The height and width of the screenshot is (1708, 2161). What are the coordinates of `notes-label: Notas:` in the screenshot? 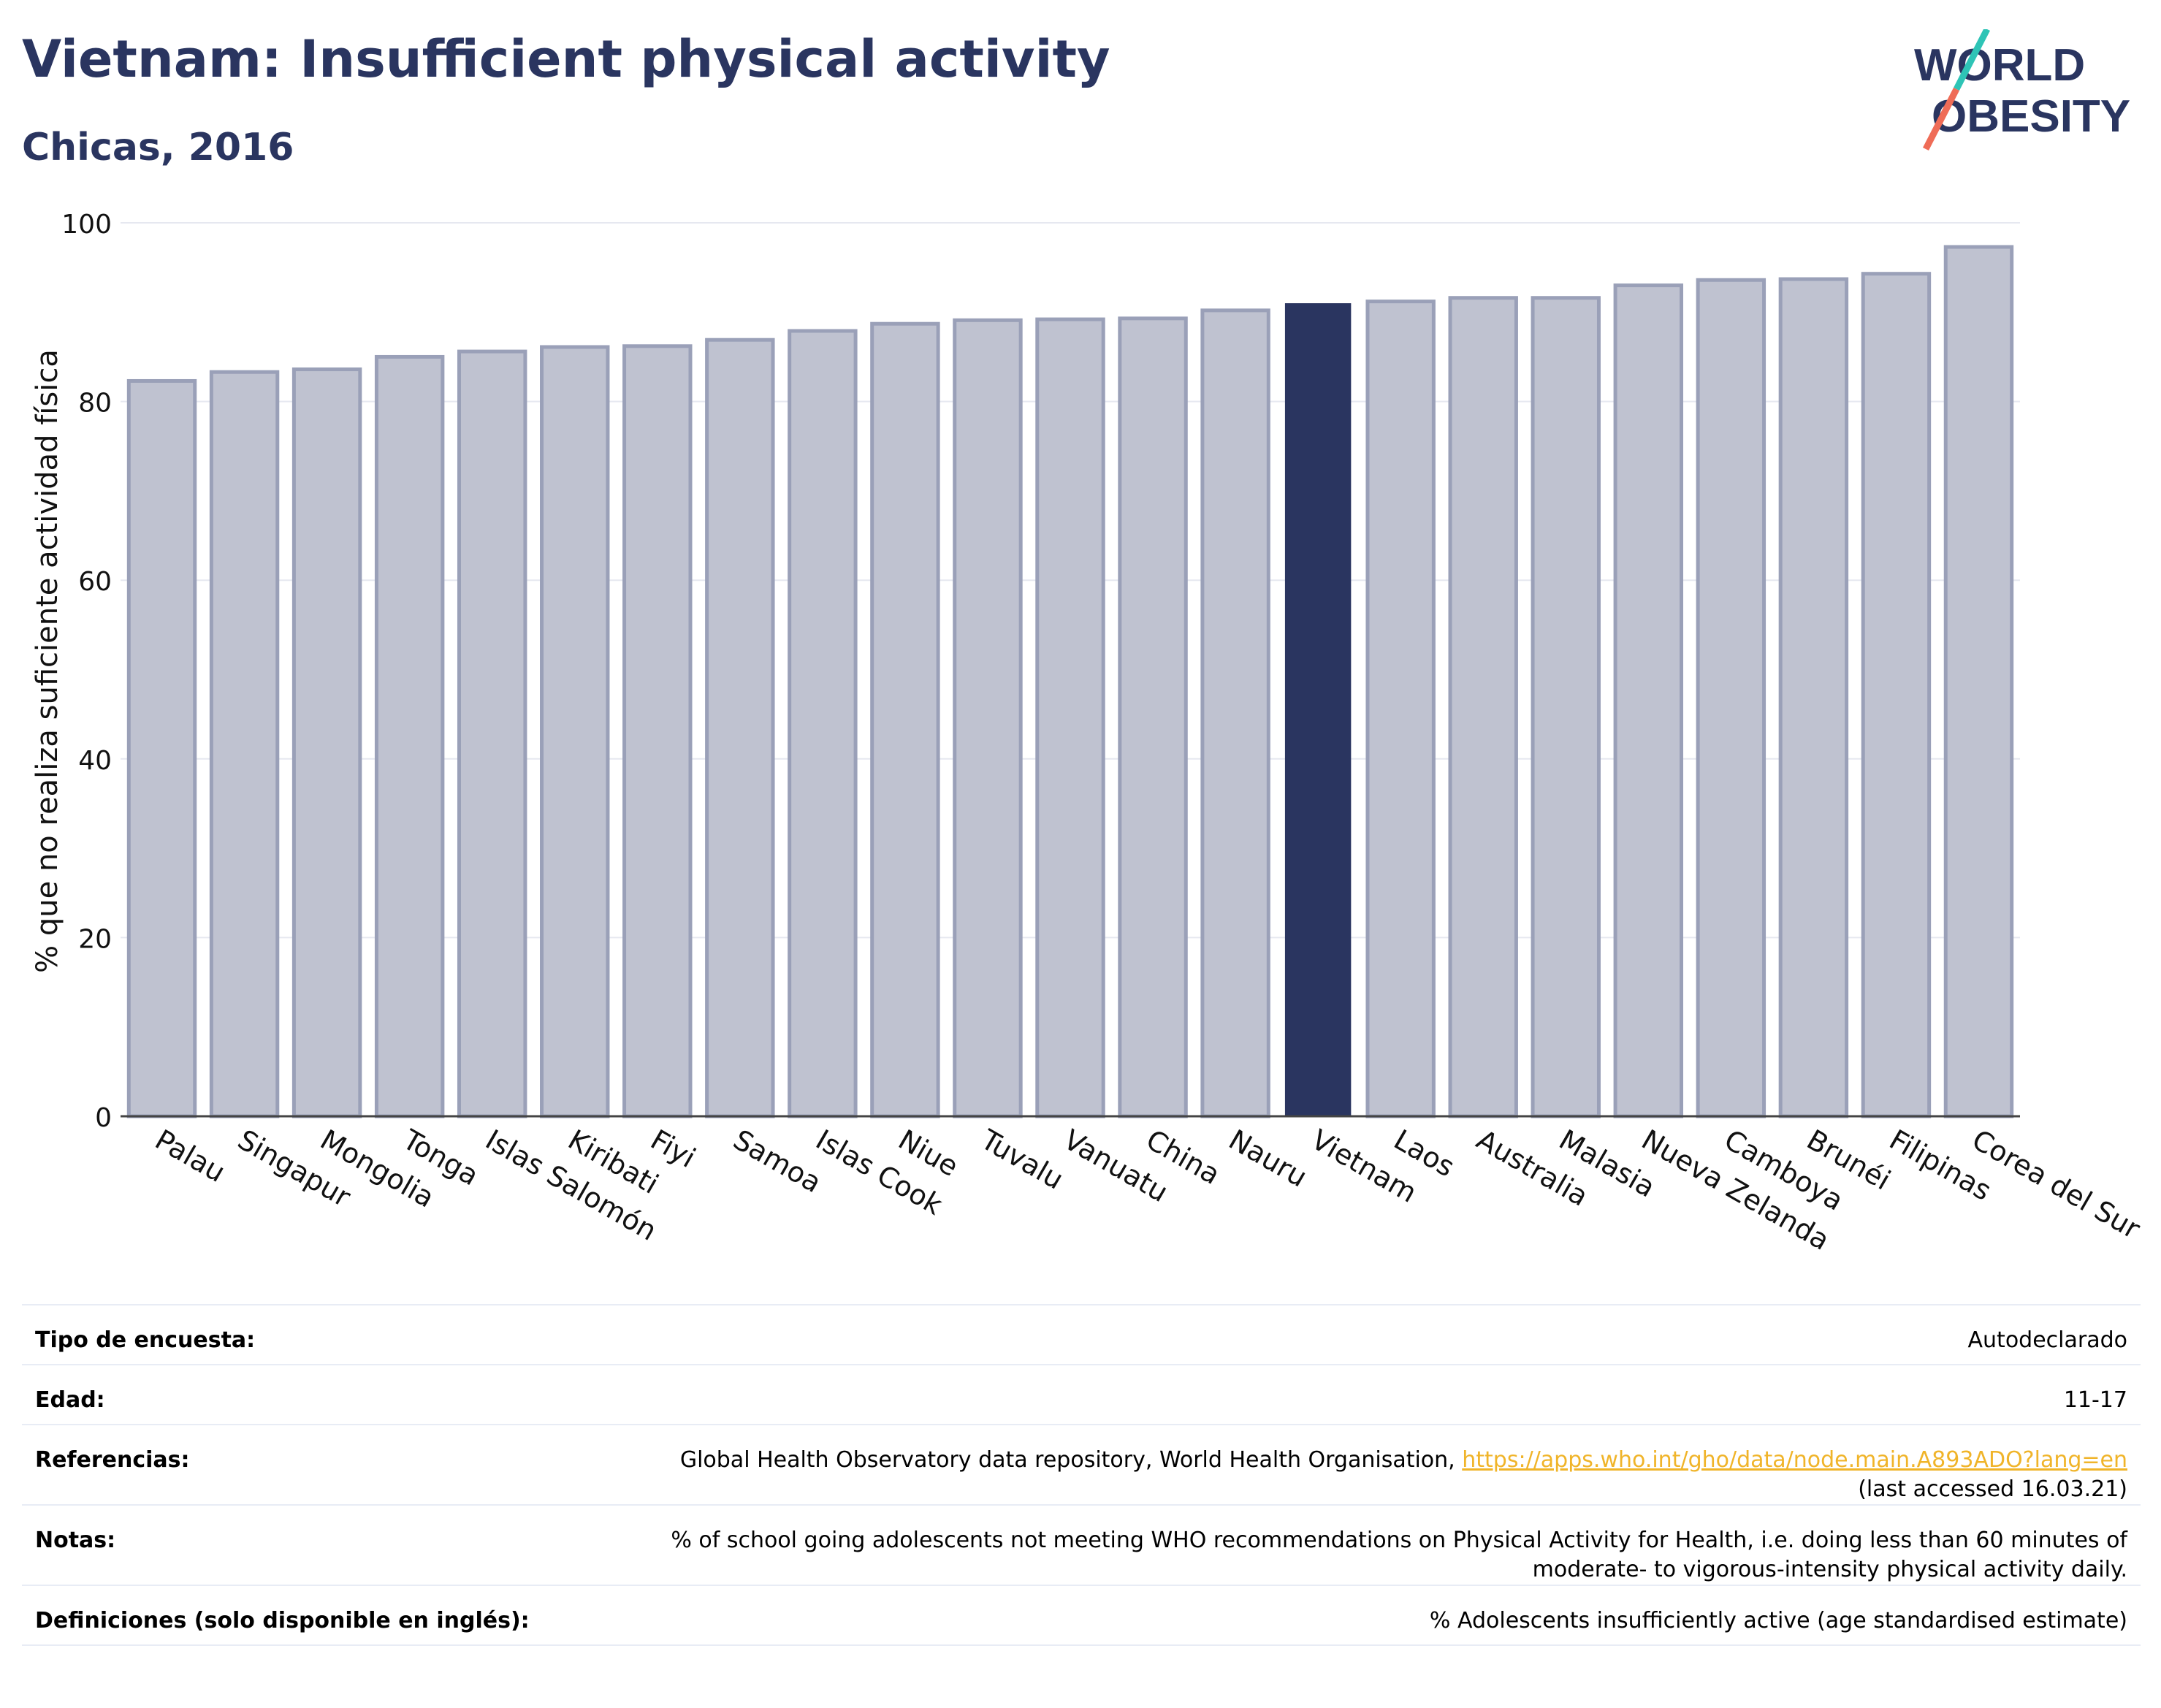 It's located at (284, 1545).